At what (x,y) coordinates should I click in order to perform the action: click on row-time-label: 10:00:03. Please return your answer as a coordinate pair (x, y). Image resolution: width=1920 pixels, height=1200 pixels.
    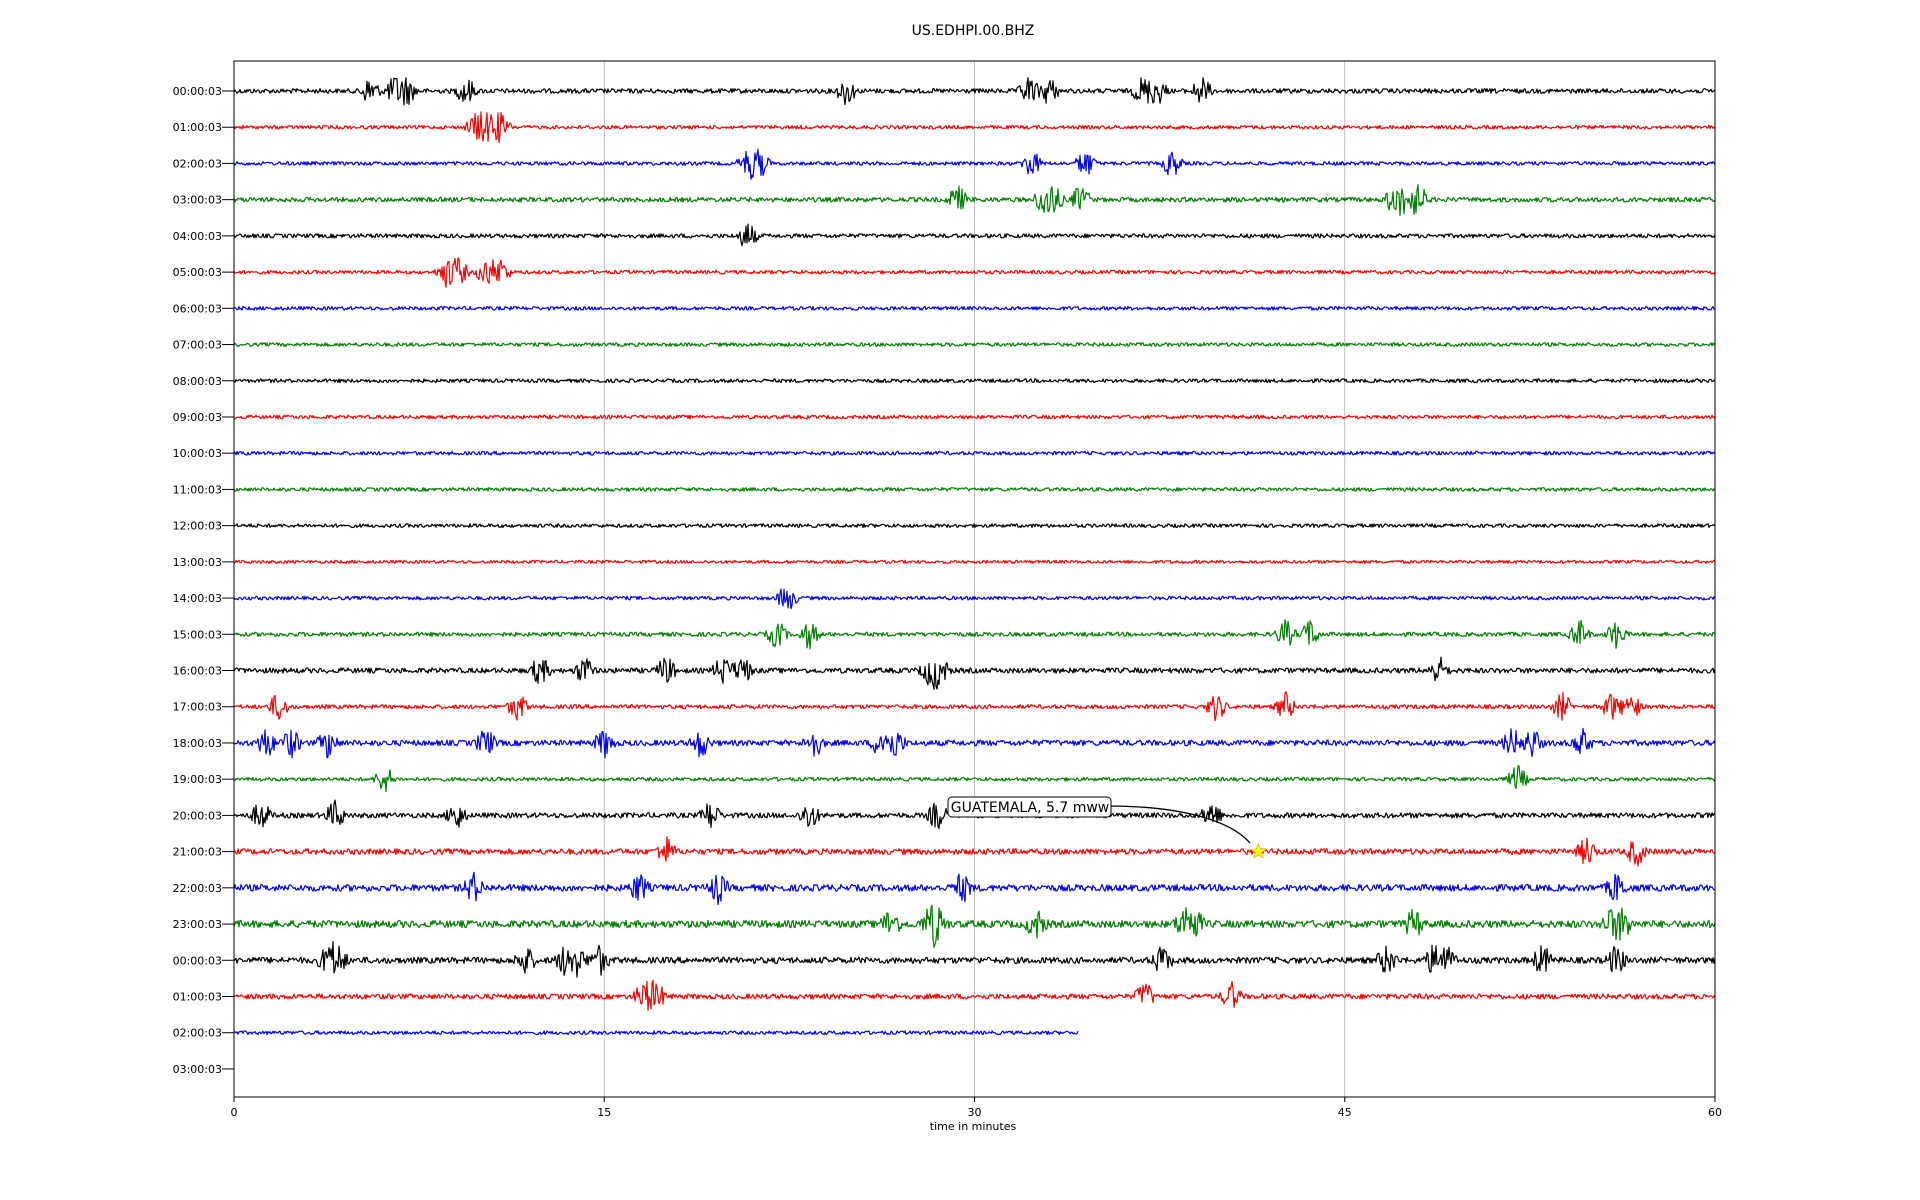
    Looking at the image, I should click on (197, 453).